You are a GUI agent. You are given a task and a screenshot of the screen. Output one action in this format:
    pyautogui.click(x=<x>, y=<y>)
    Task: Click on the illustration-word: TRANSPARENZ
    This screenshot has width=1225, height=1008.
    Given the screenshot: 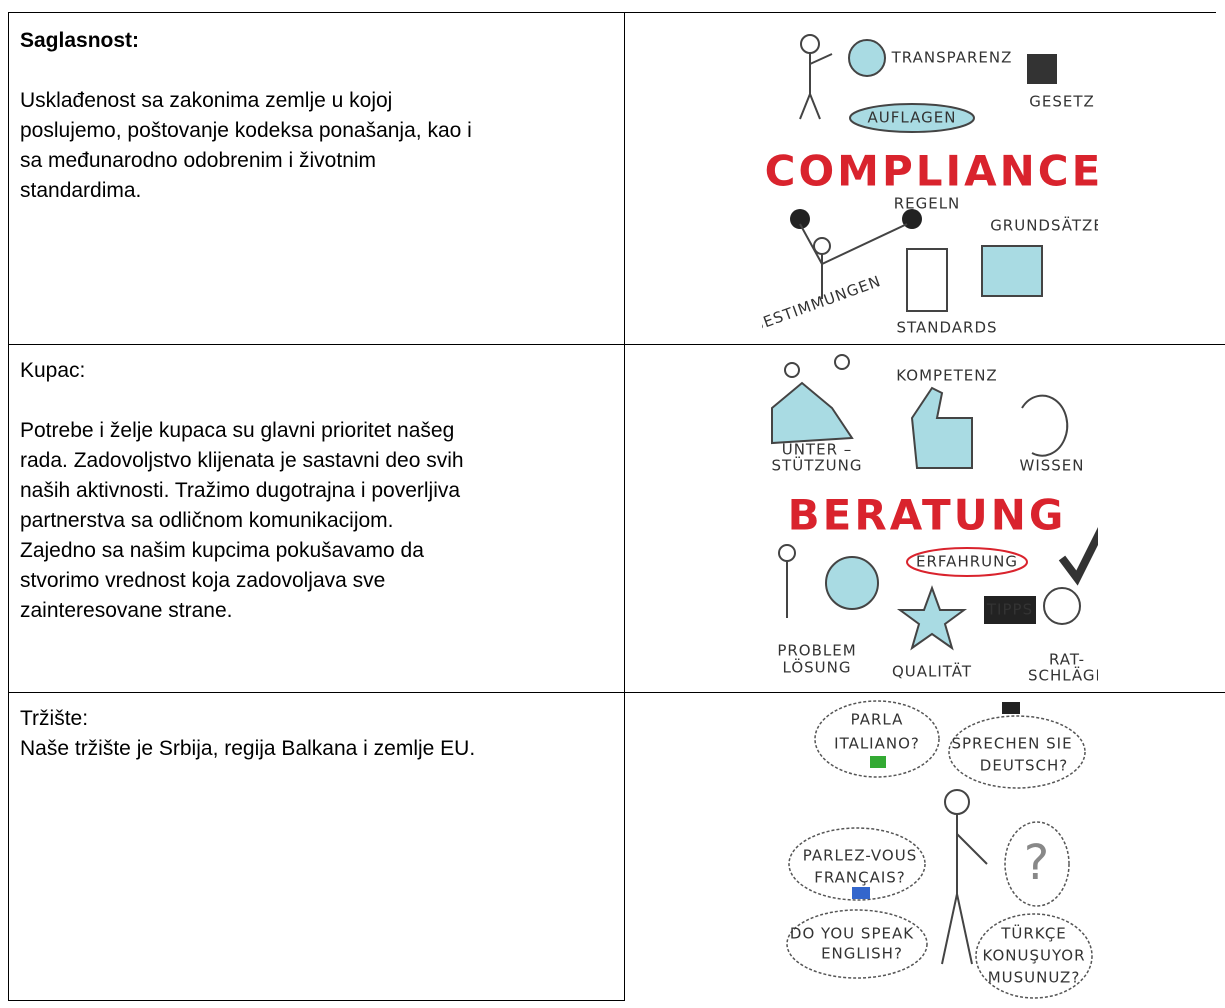 What is the action you would take?
    pyautogui.click(x=952, y=58)
    